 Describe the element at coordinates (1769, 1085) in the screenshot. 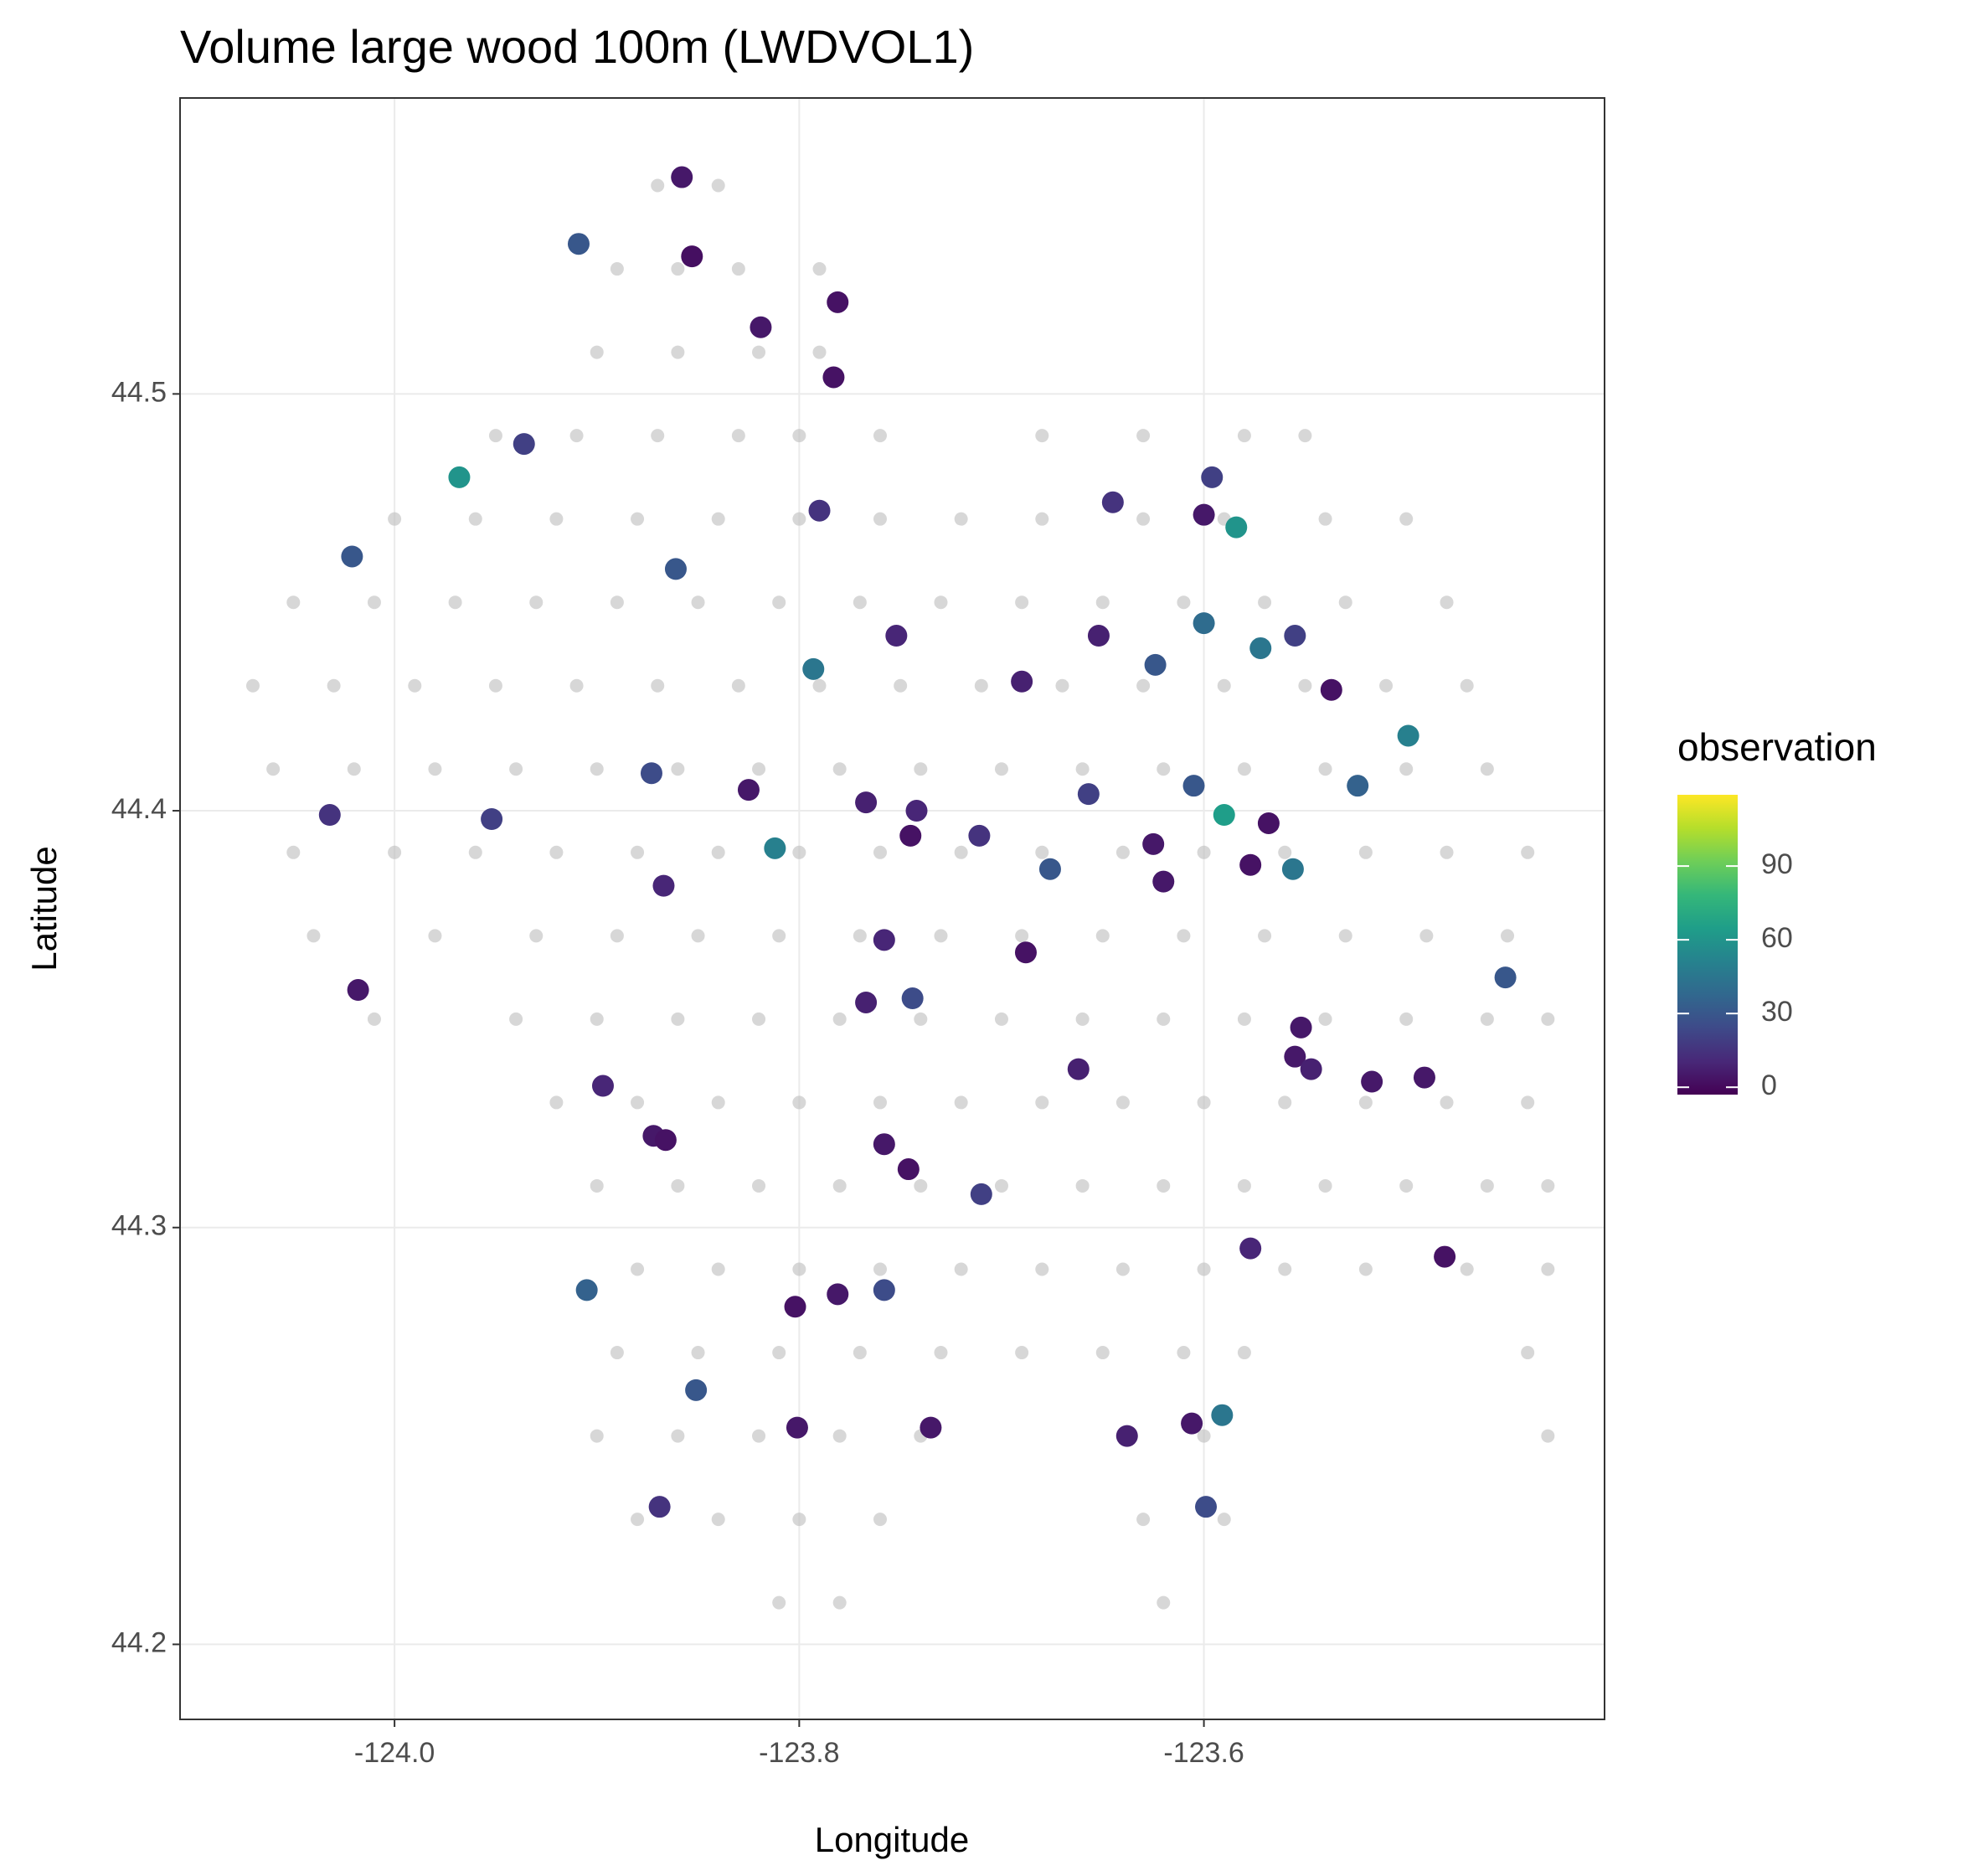

I see `colorbar-tick-label: 0` at that location.